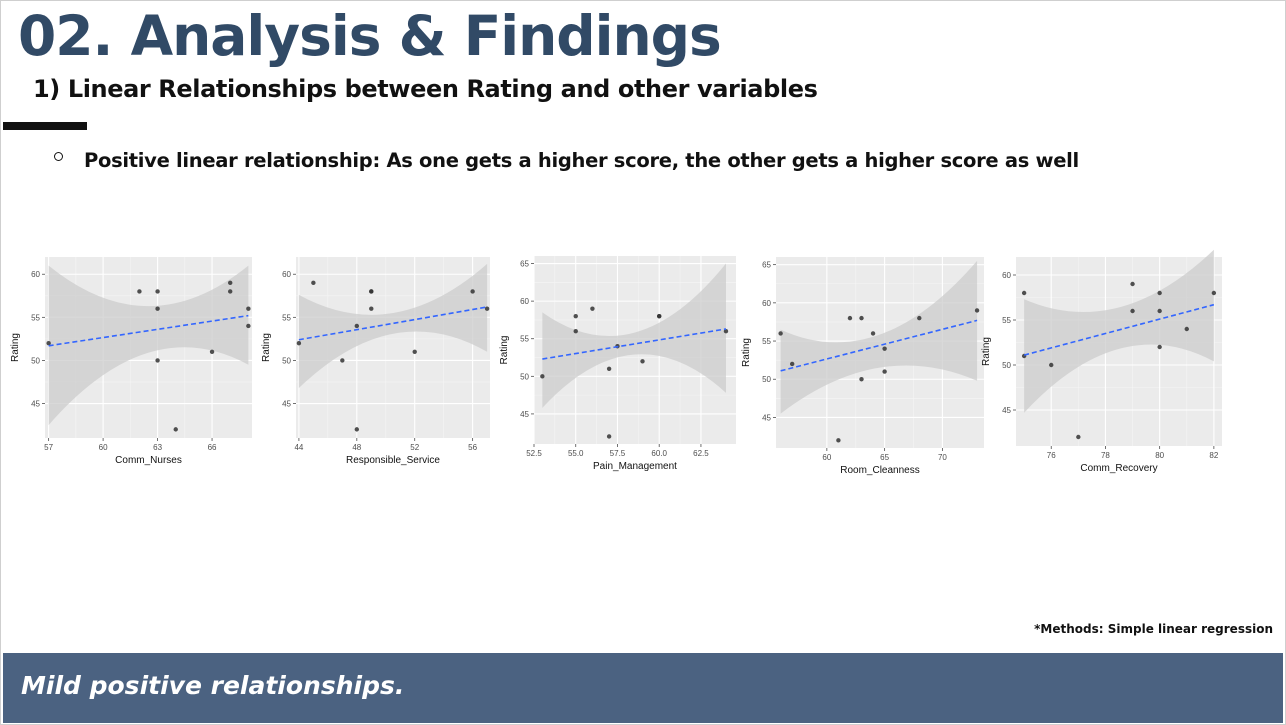 The height and width of the screenshot is (725, 1286). Describe the element at coordinates (1213, 455) in the screenshot. I see `x-tick-label: 82` at that location.